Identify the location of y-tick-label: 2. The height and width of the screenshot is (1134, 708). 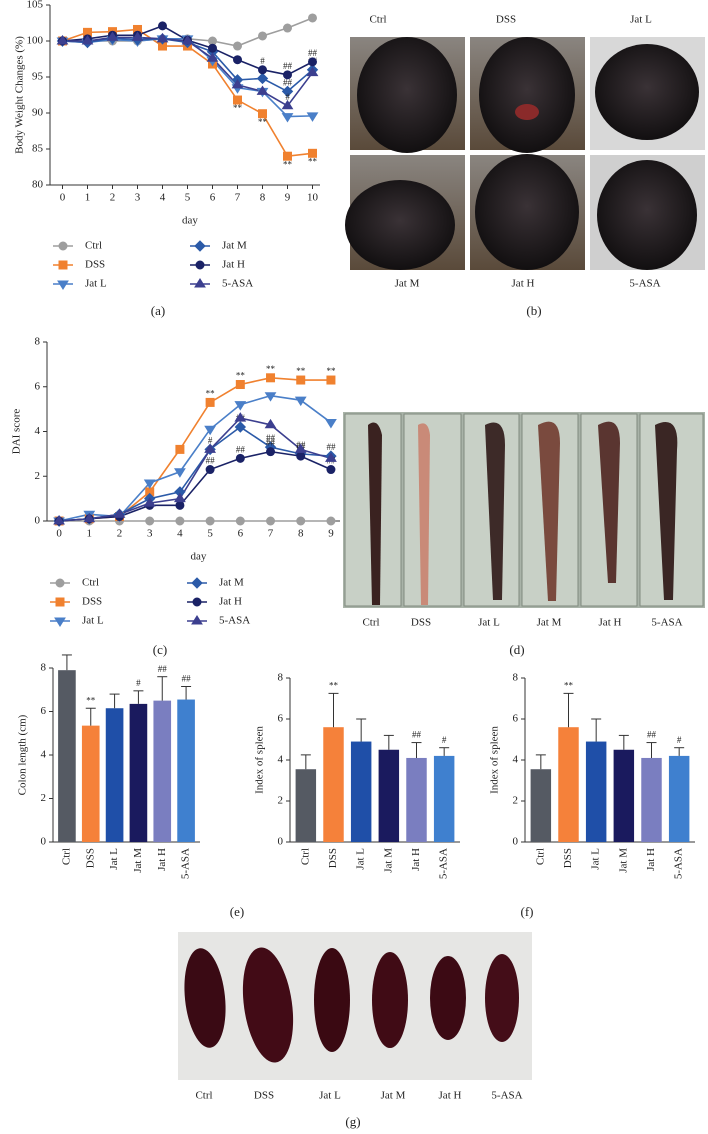
(44, 798).